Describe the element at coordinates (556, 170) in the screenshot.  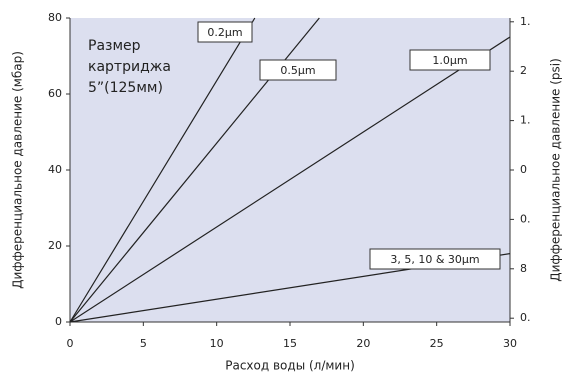
I see `y2-axis-label: Дифференциальное давление (psi)` at that location.